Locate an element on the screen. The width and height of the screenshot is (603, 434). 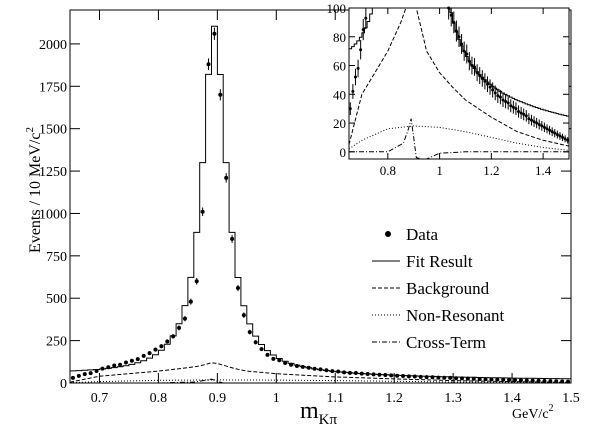
y-tick-label: 40 is located at coordinates (339, 94).